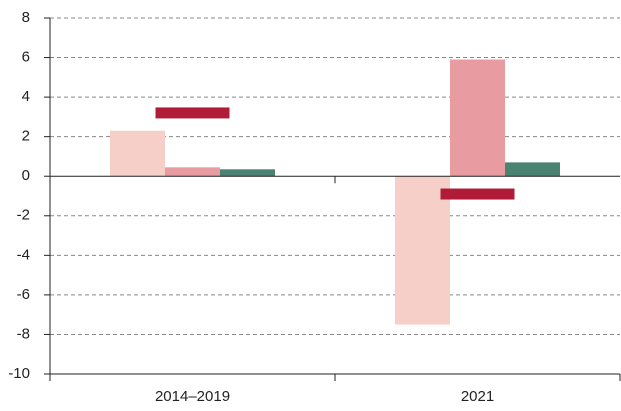 This screenshot has width=621, height=411. Describe the element at coordinates (26, 57) in the screenshot. I see `y-tick-label: 6` at that location.